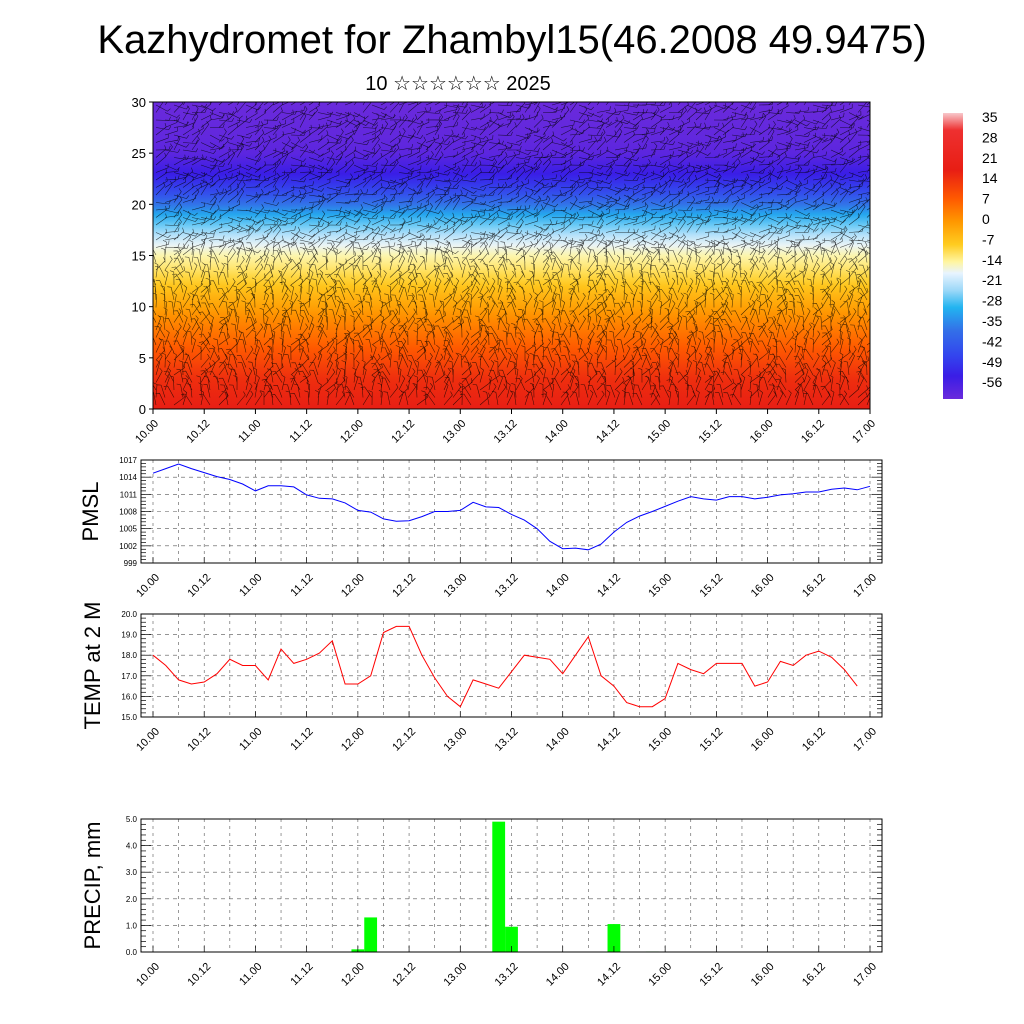 This screenshot has height=1024, width=1024. What do you see at coordinates (142, 358) in the screenshot?
I see `height-tick-label: 5` at bounding box center [142, 358].